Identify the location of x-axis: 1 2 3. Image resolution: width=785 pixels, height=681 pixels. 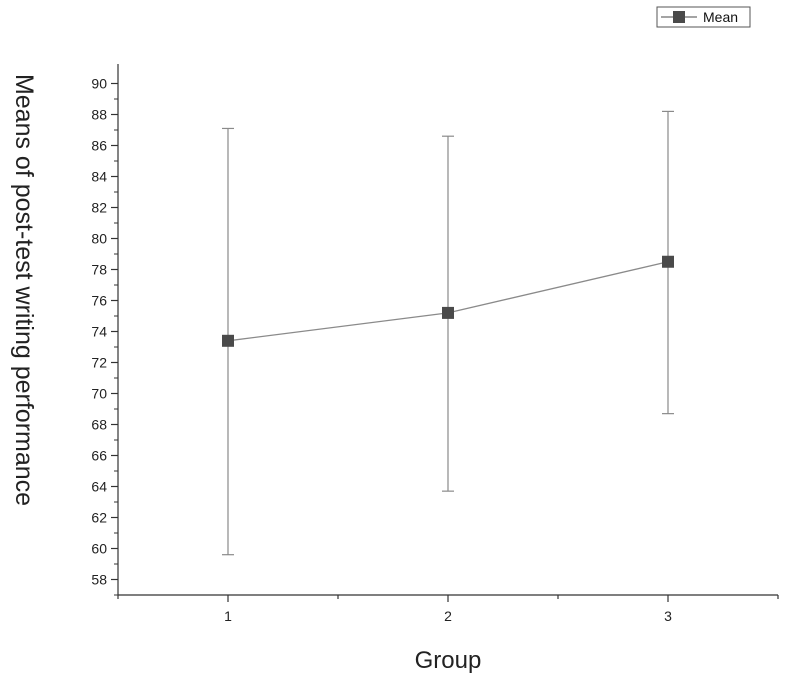
(448, 609).